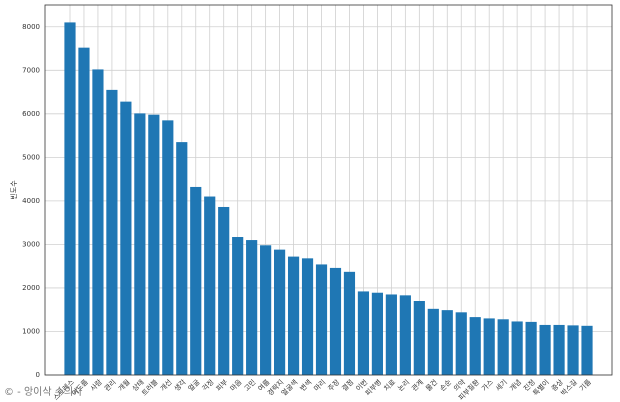 Image resolution: width=620 pixels, height=402 pixels. Describe the element at coordinates (43, 392) in the screenshot. I see `watermark: © - 앙이삭 수의사` at that location.